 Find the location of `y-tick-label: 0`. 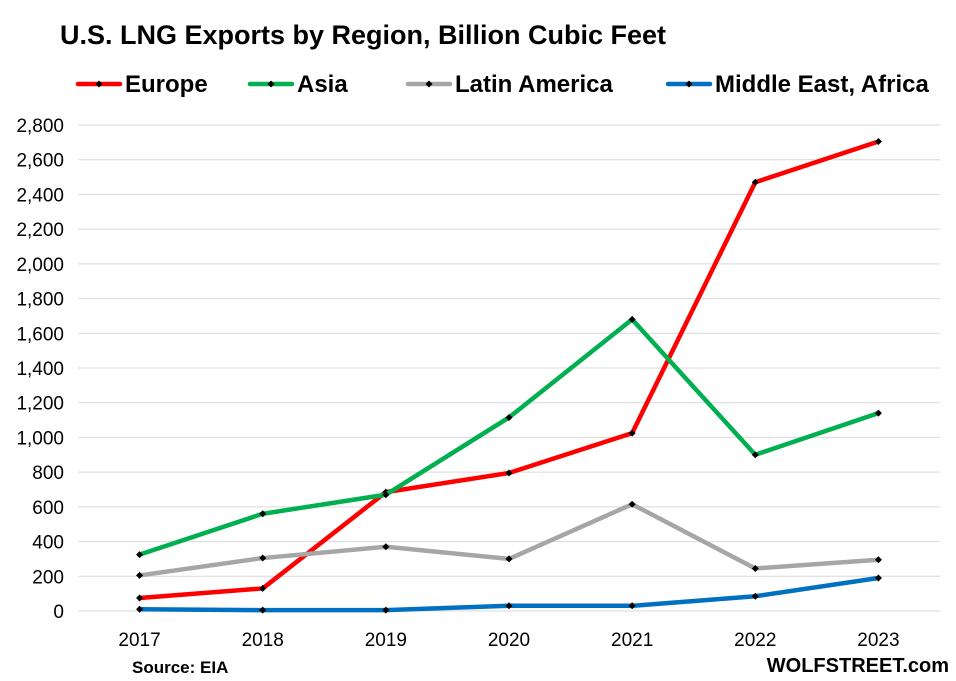

y-tick-label: 0 is located at coordinates (58, 612).